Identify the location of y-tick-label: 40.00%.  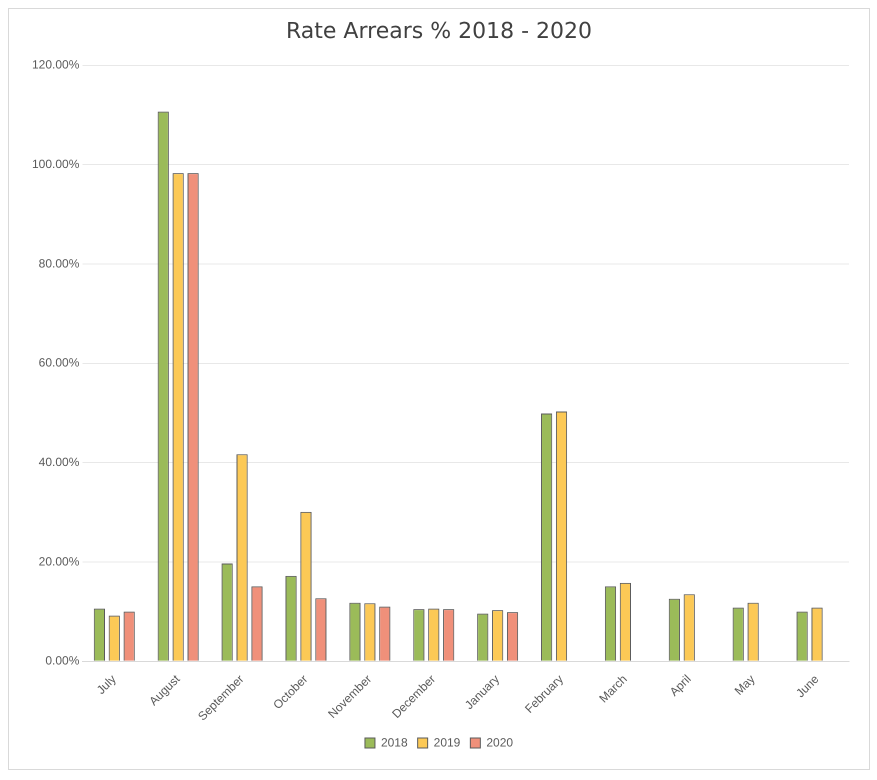
(59, 461).